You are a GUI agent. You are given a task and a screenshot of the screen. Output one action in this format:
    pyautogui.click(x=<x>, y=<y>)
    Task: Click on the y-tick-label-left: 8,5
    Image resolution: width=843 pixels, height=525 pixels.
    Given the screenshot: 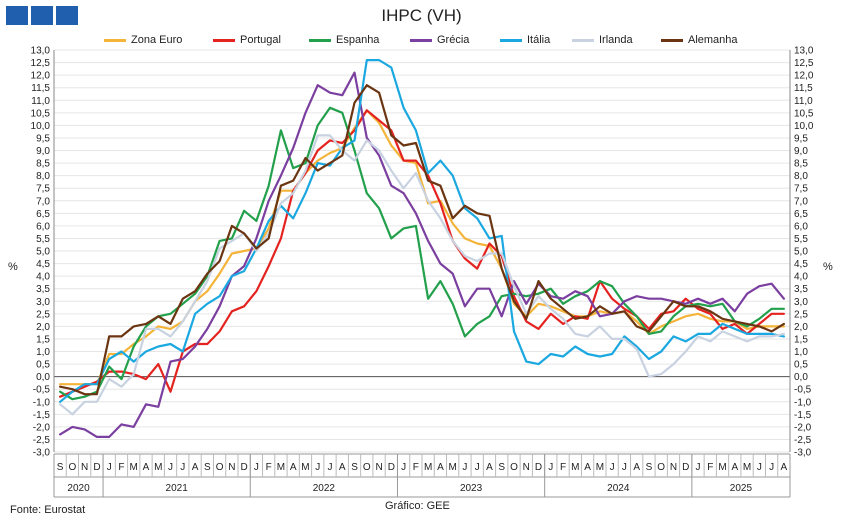 What is the action you would take?
    pyautogui.click(x=43, y=164)
    